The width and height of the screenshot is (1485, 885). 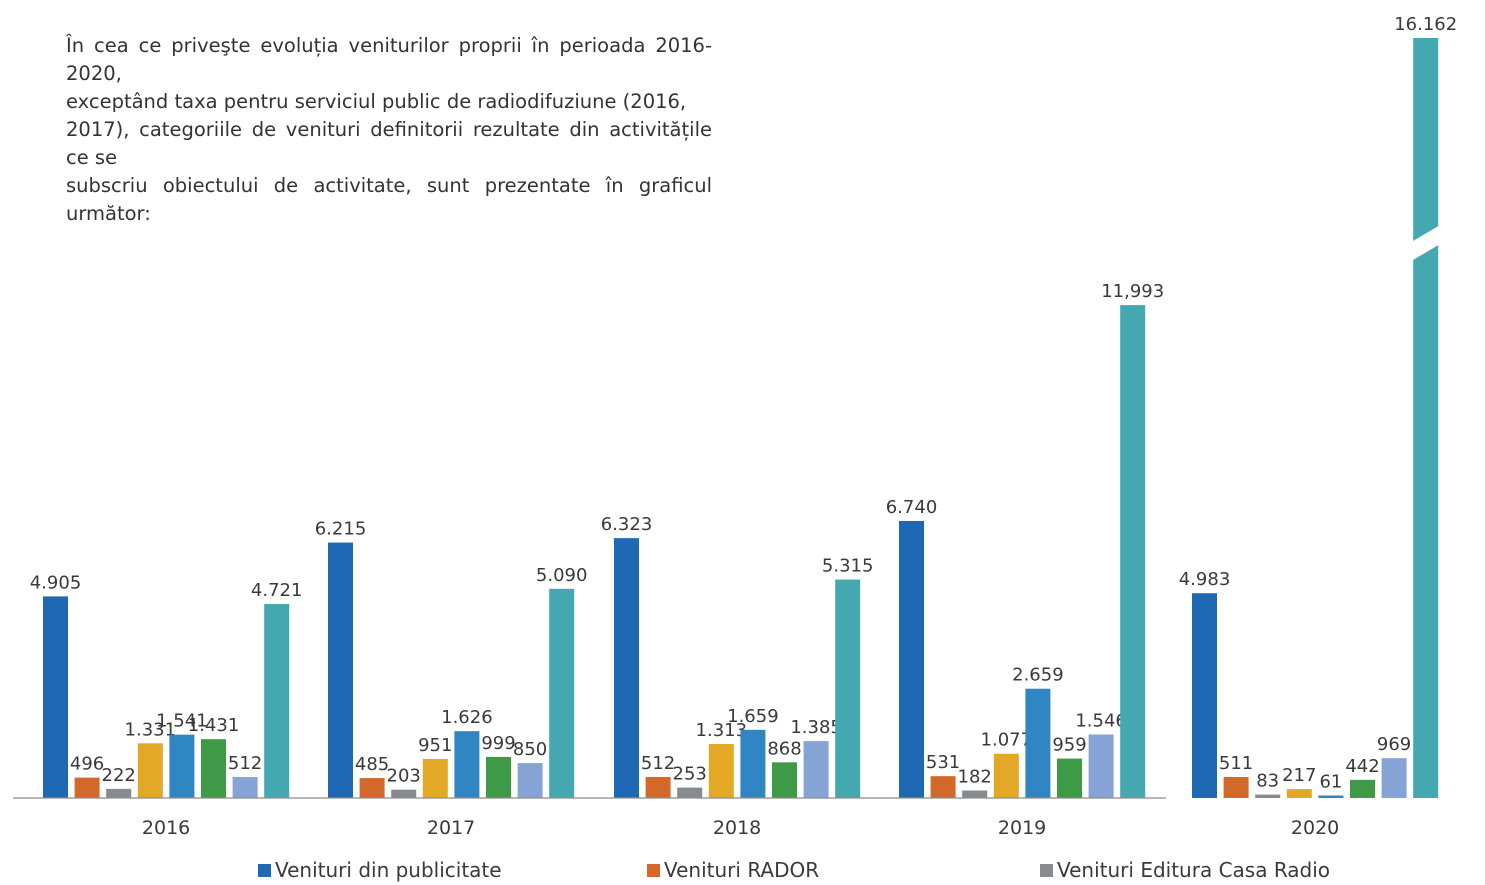 What do you see at coordinates (372, 764) in the screenshot?
I see `data-label: 485` at bounding box center [372, 764].